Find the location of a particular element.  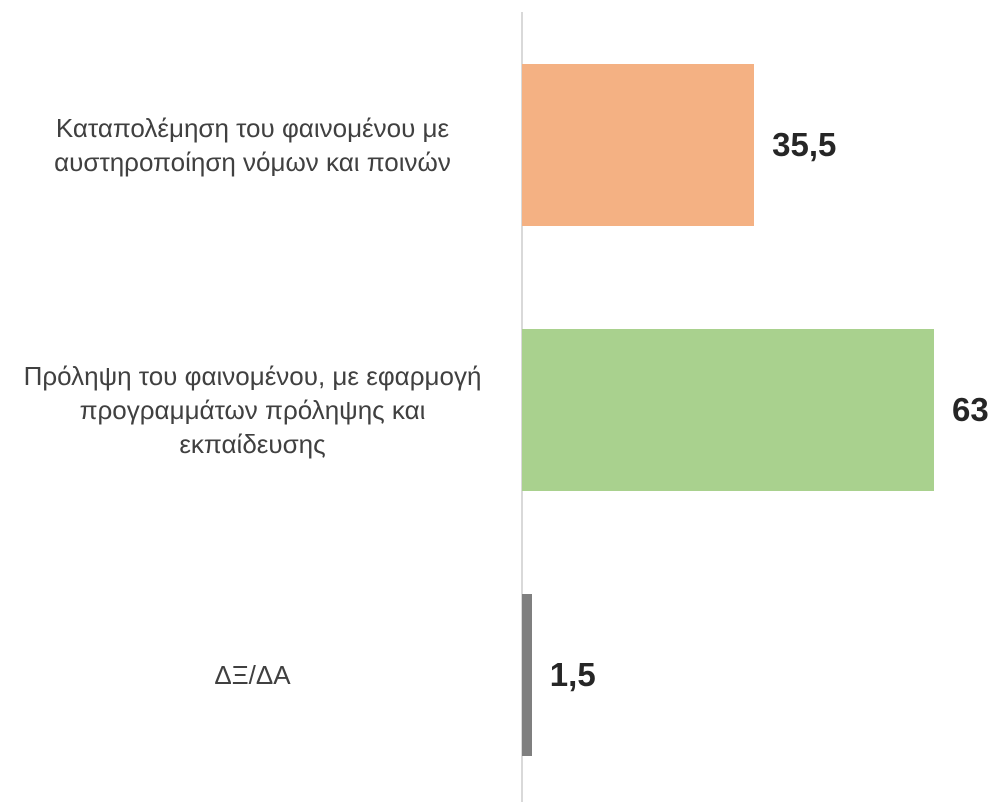

data-label: 1,5 is located at coordinates (572, 674).